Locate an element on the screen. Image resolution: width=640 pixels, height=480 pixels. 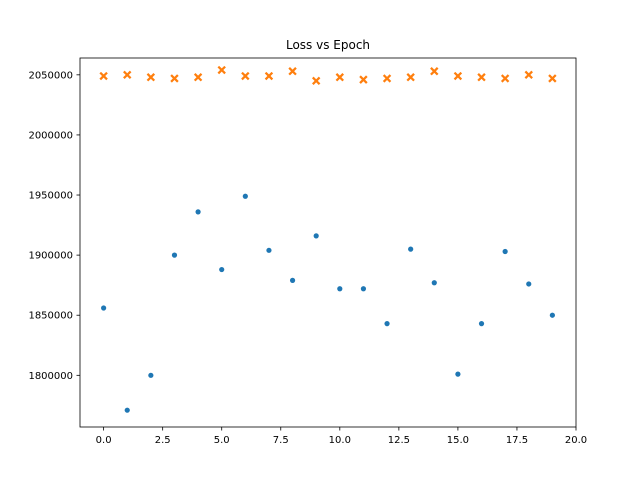
x-tick-label: 7.5 is located at coordinates (281, 440).